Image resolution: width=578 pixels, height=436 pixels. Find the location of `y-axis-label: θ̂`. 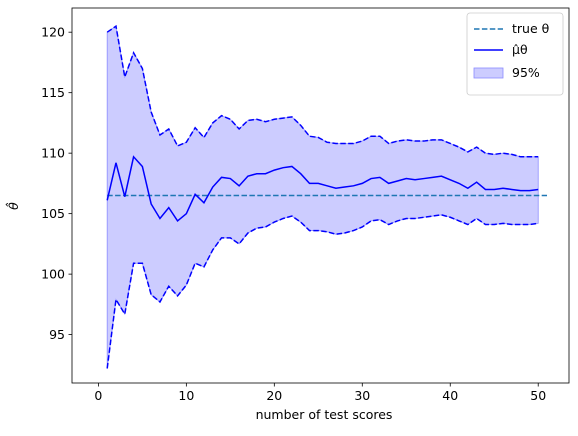

y-axis-label: θ̂ is located at coordinates (13, 206).